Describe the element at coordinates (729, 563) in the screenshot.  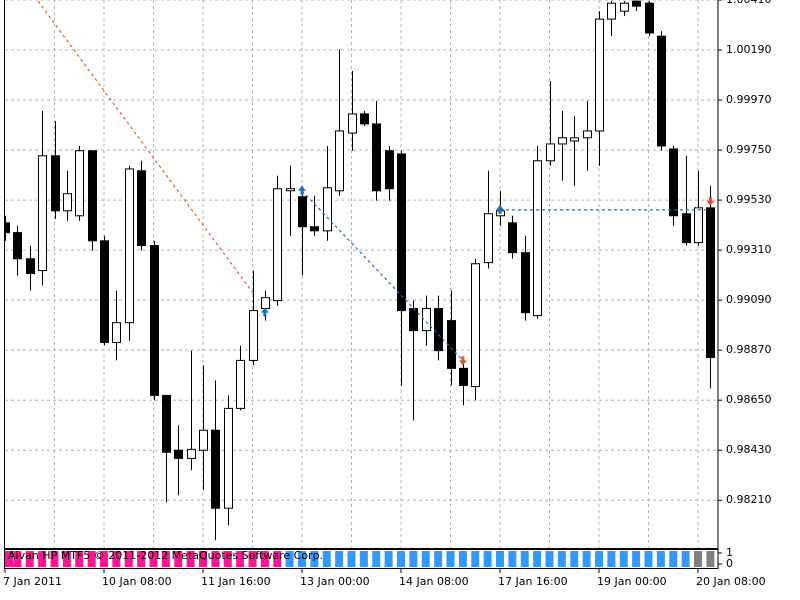
I see `indicator-tick-label: 0` at that location.